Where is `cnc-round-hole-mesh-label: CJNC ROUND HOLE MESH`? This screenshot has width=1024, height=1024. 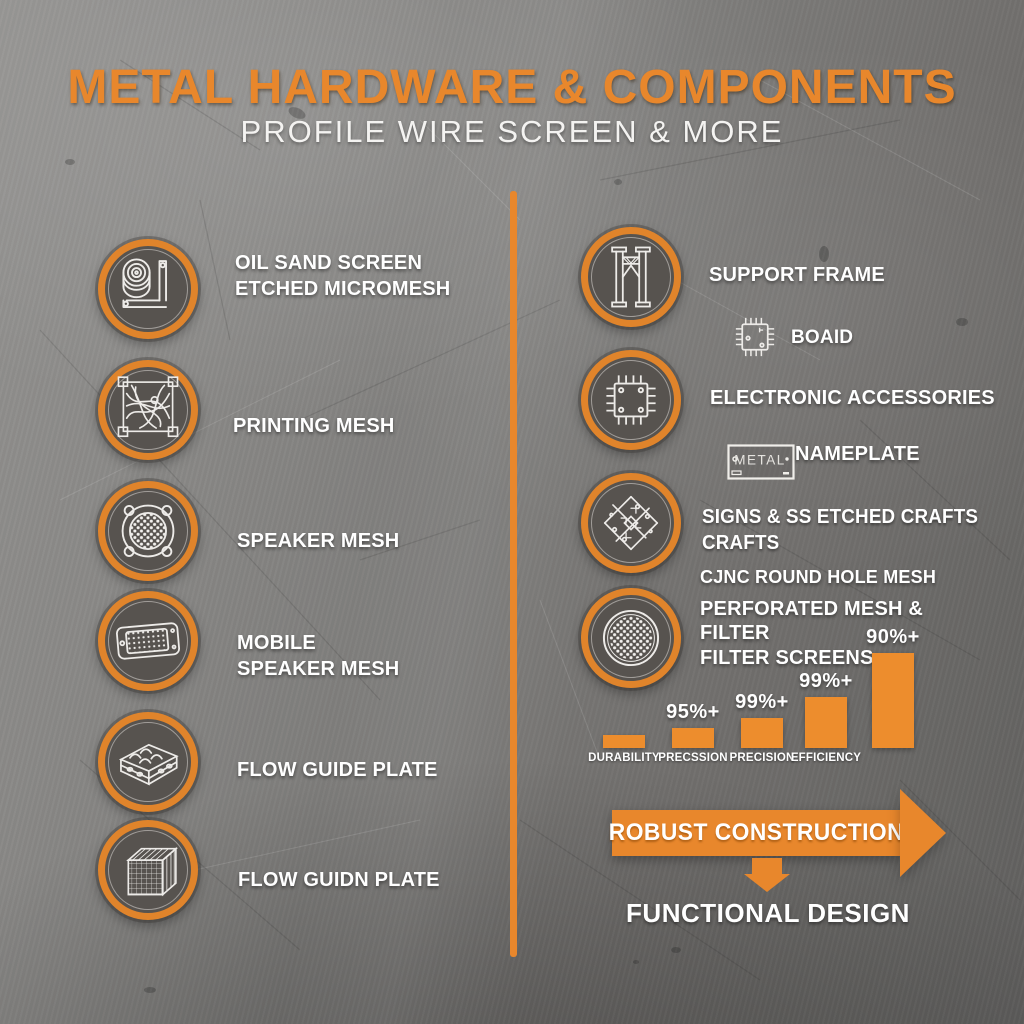 cnc-round-hole-mesh-label: CJNC ROUND HOLE MESH is located at coordinates (818, 577).